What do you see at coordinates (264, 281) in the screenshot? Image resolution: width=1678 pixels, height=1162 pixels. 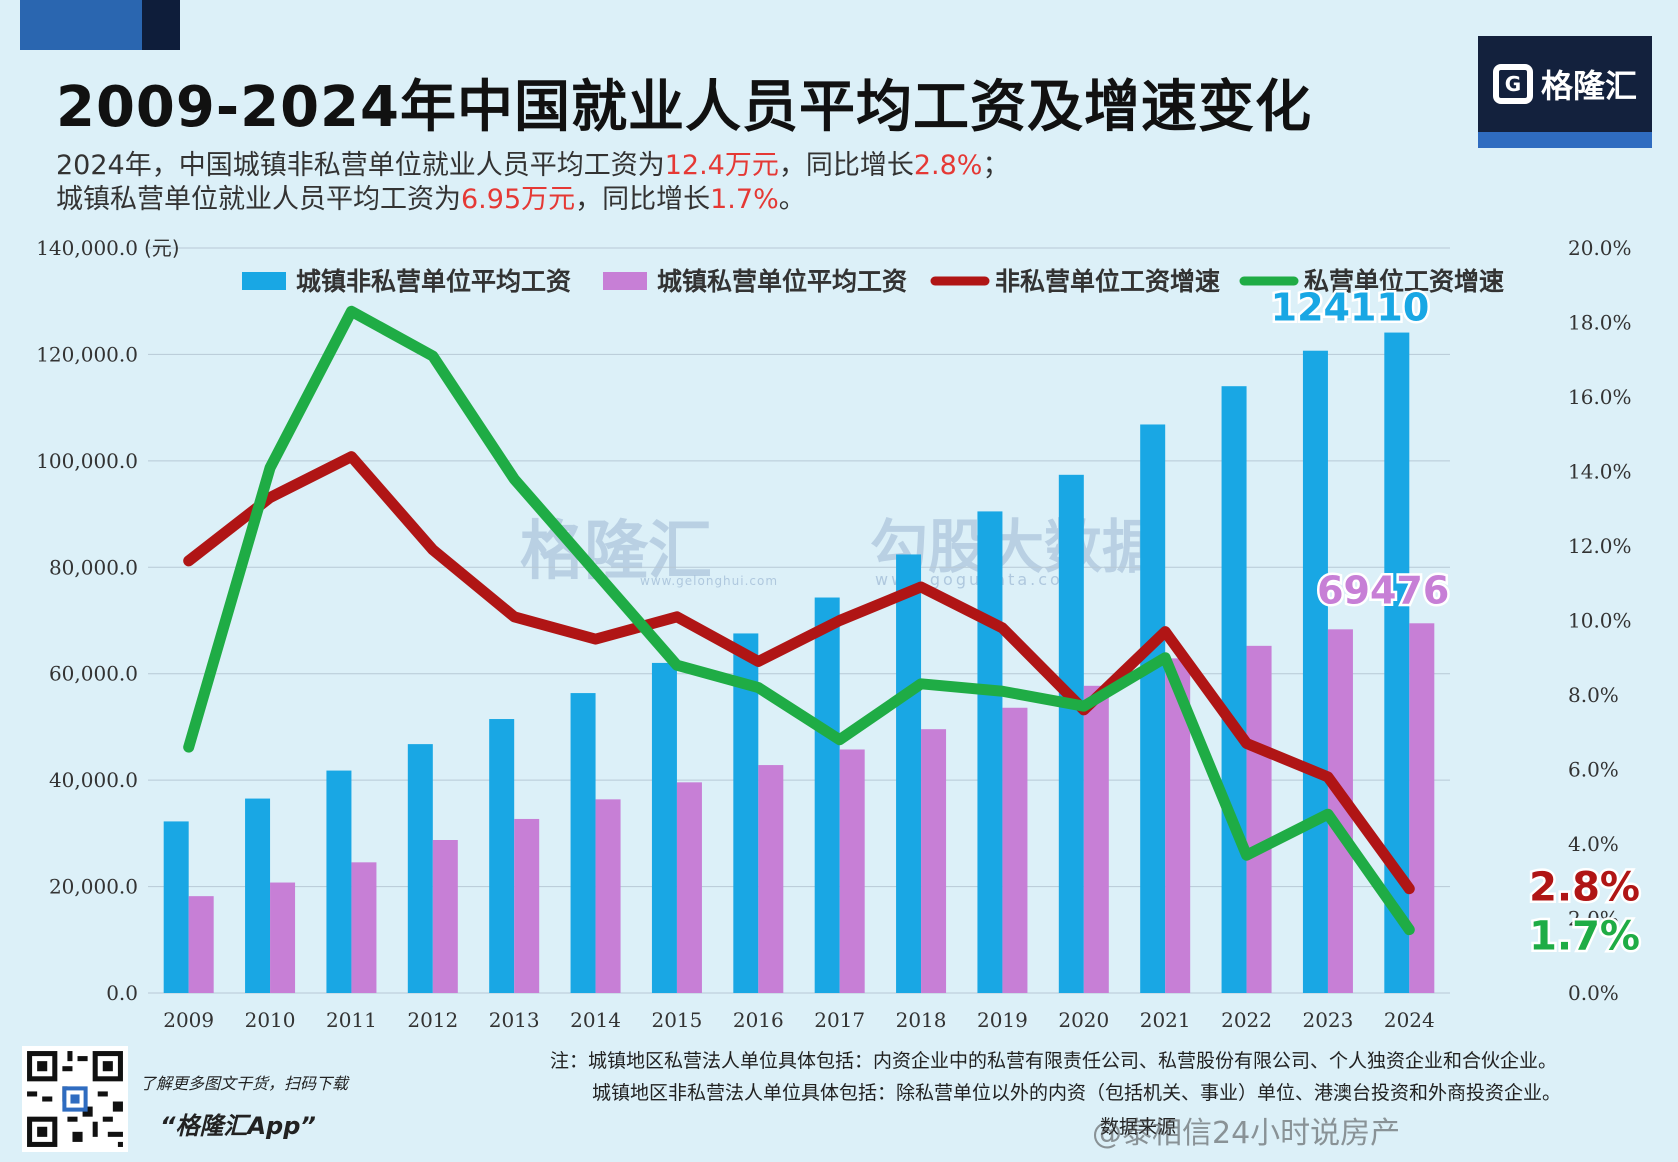 I see `legend-item-nonprivate-swatch` at bounding box center [264, 281].